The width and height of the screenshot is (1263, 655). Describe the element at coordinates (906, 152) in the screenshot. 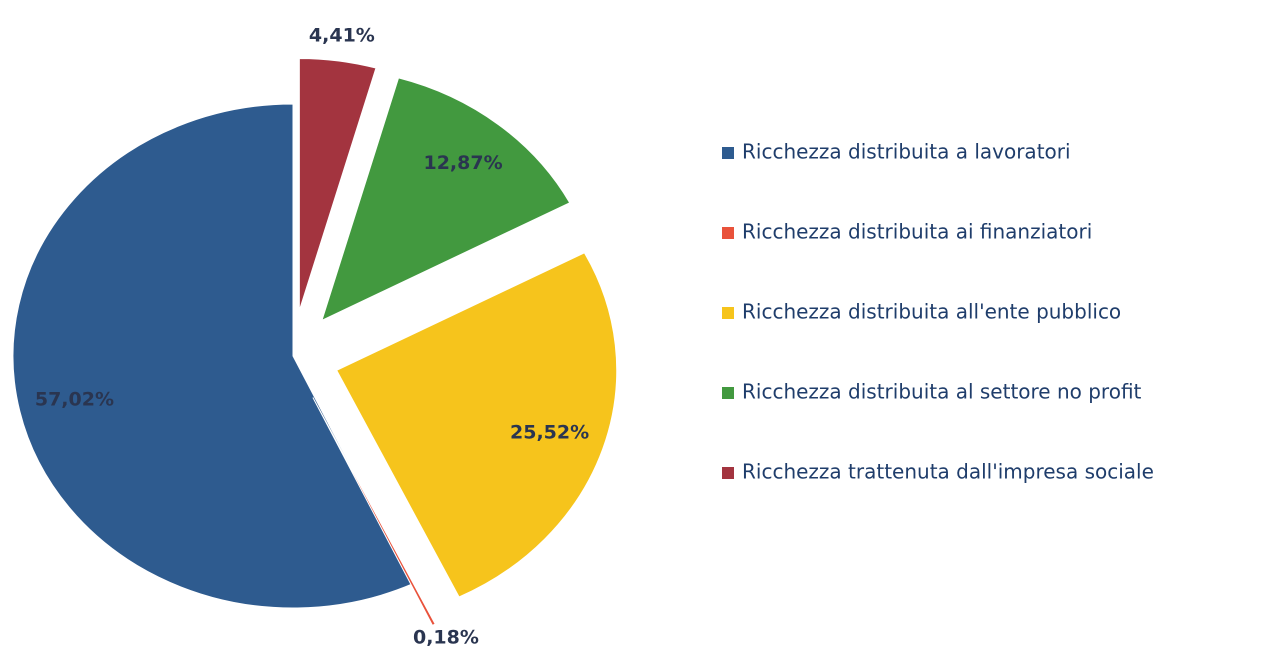

I see `legend-label: Ricchezza distribuita a lavoratori` at that location.